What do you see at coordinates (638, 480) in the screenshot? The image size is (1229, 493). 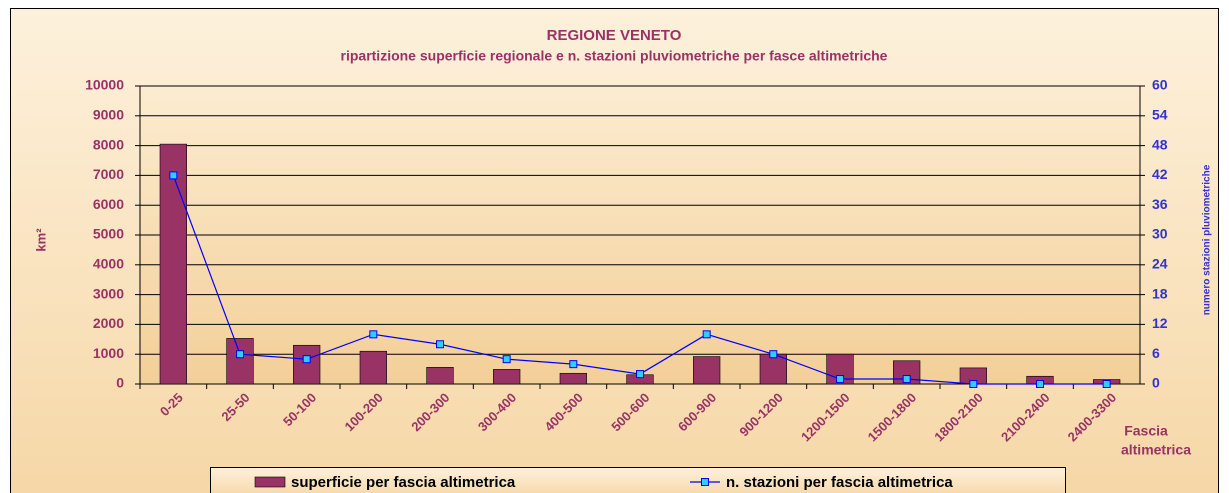 I see `legend` at bounding box center [638, 480].